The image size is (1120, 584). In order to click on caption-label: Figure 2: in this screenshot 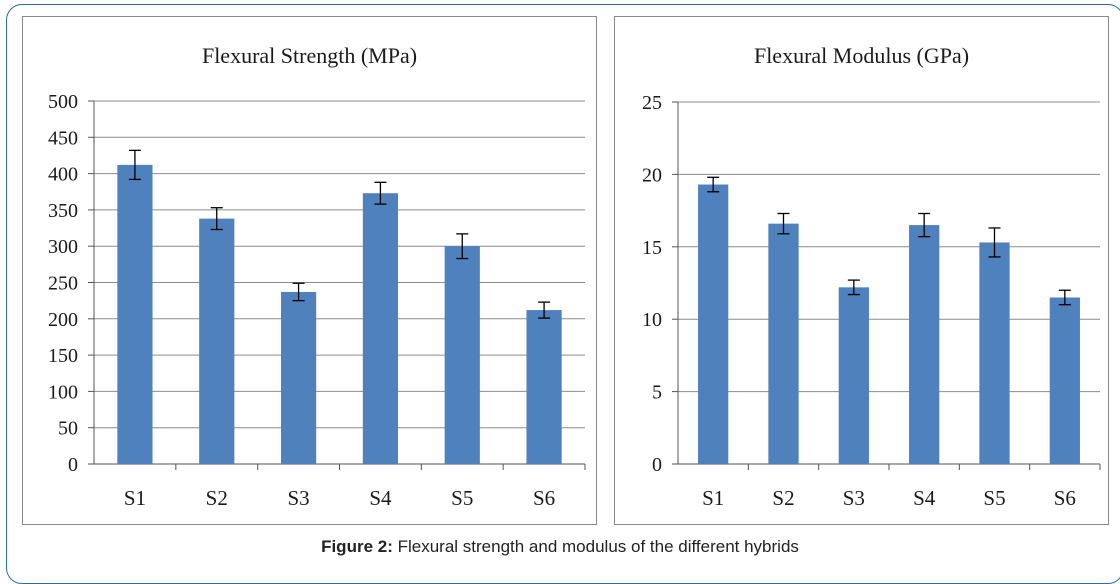, I will do `click(357, 546)`.